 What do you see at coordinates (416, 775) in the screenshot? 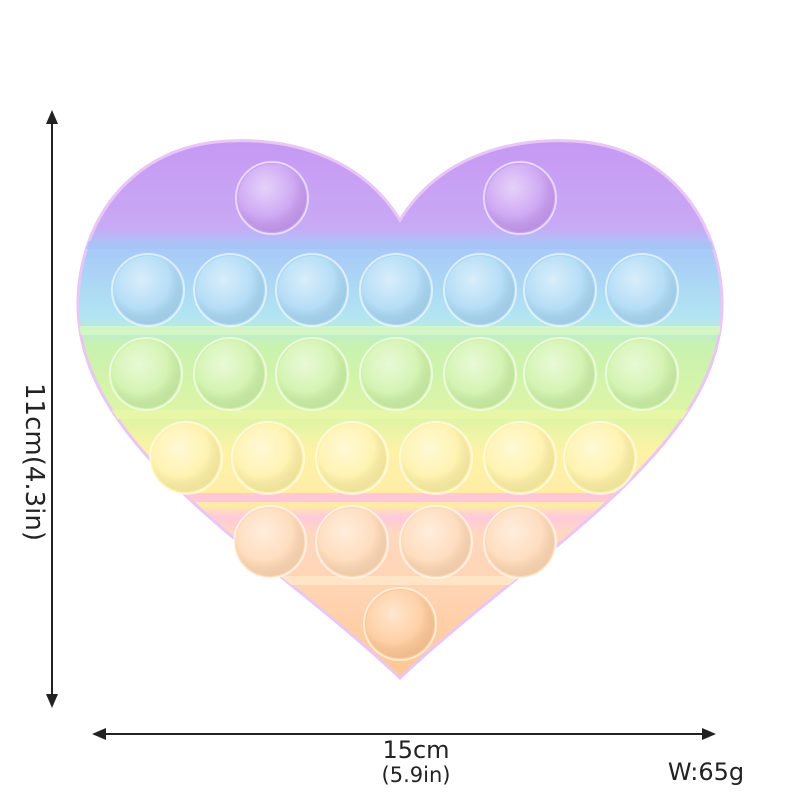
I see `width-sub-label: (5.9in)` at bounding box center [416, 775].